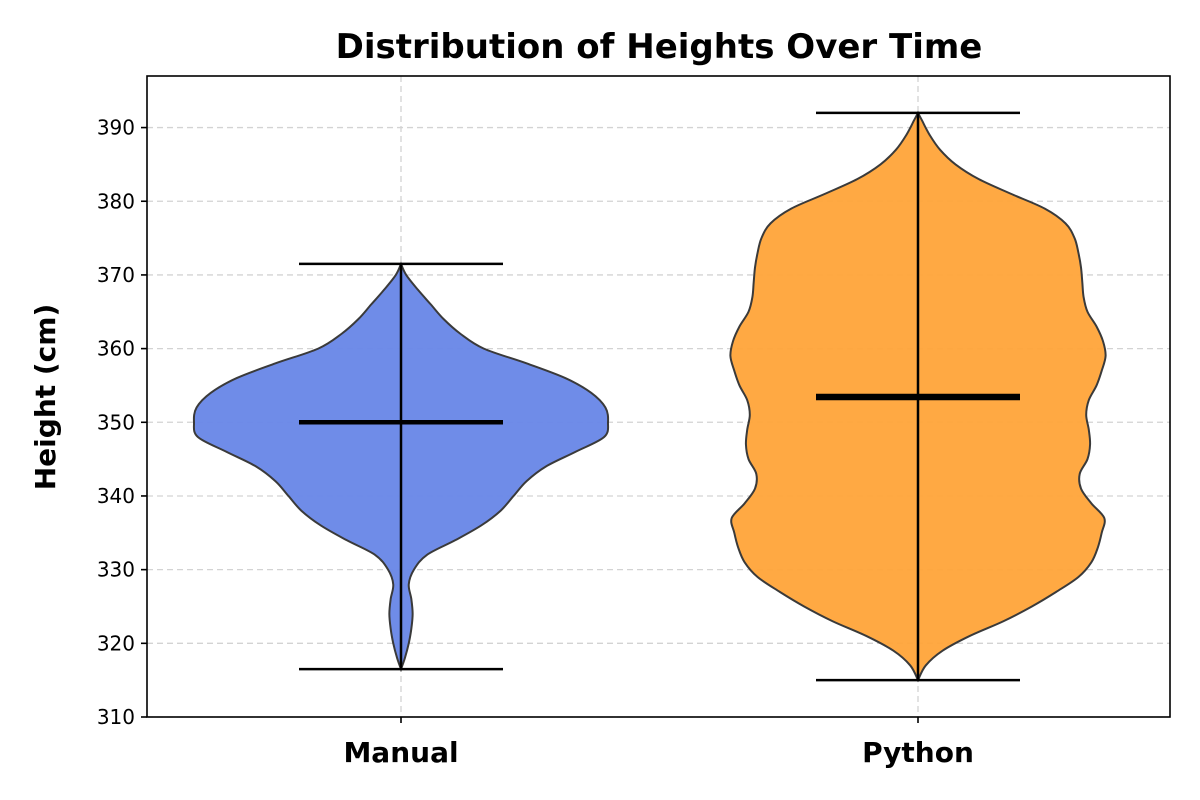  What do you see at coordinates (658, 743) in the screenshot?
I see `x-axis-ticks: Manual Python` at bounding box center [658, 743].